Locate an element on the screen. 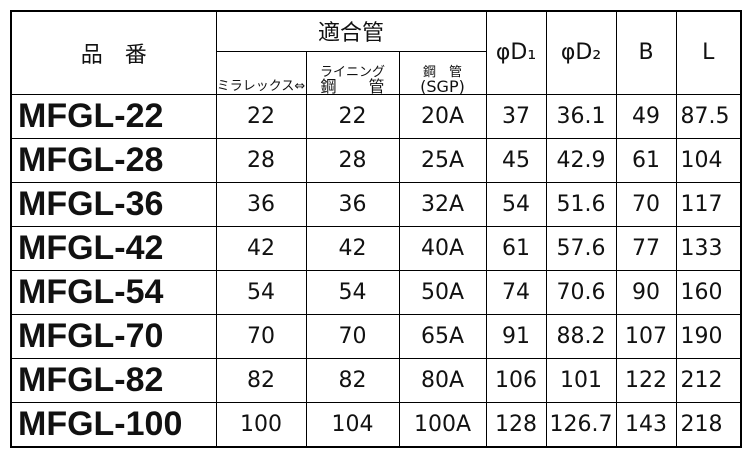 This screenshot has height=450, width=750. value-cell: 40A is located at coordinates (442, 248).